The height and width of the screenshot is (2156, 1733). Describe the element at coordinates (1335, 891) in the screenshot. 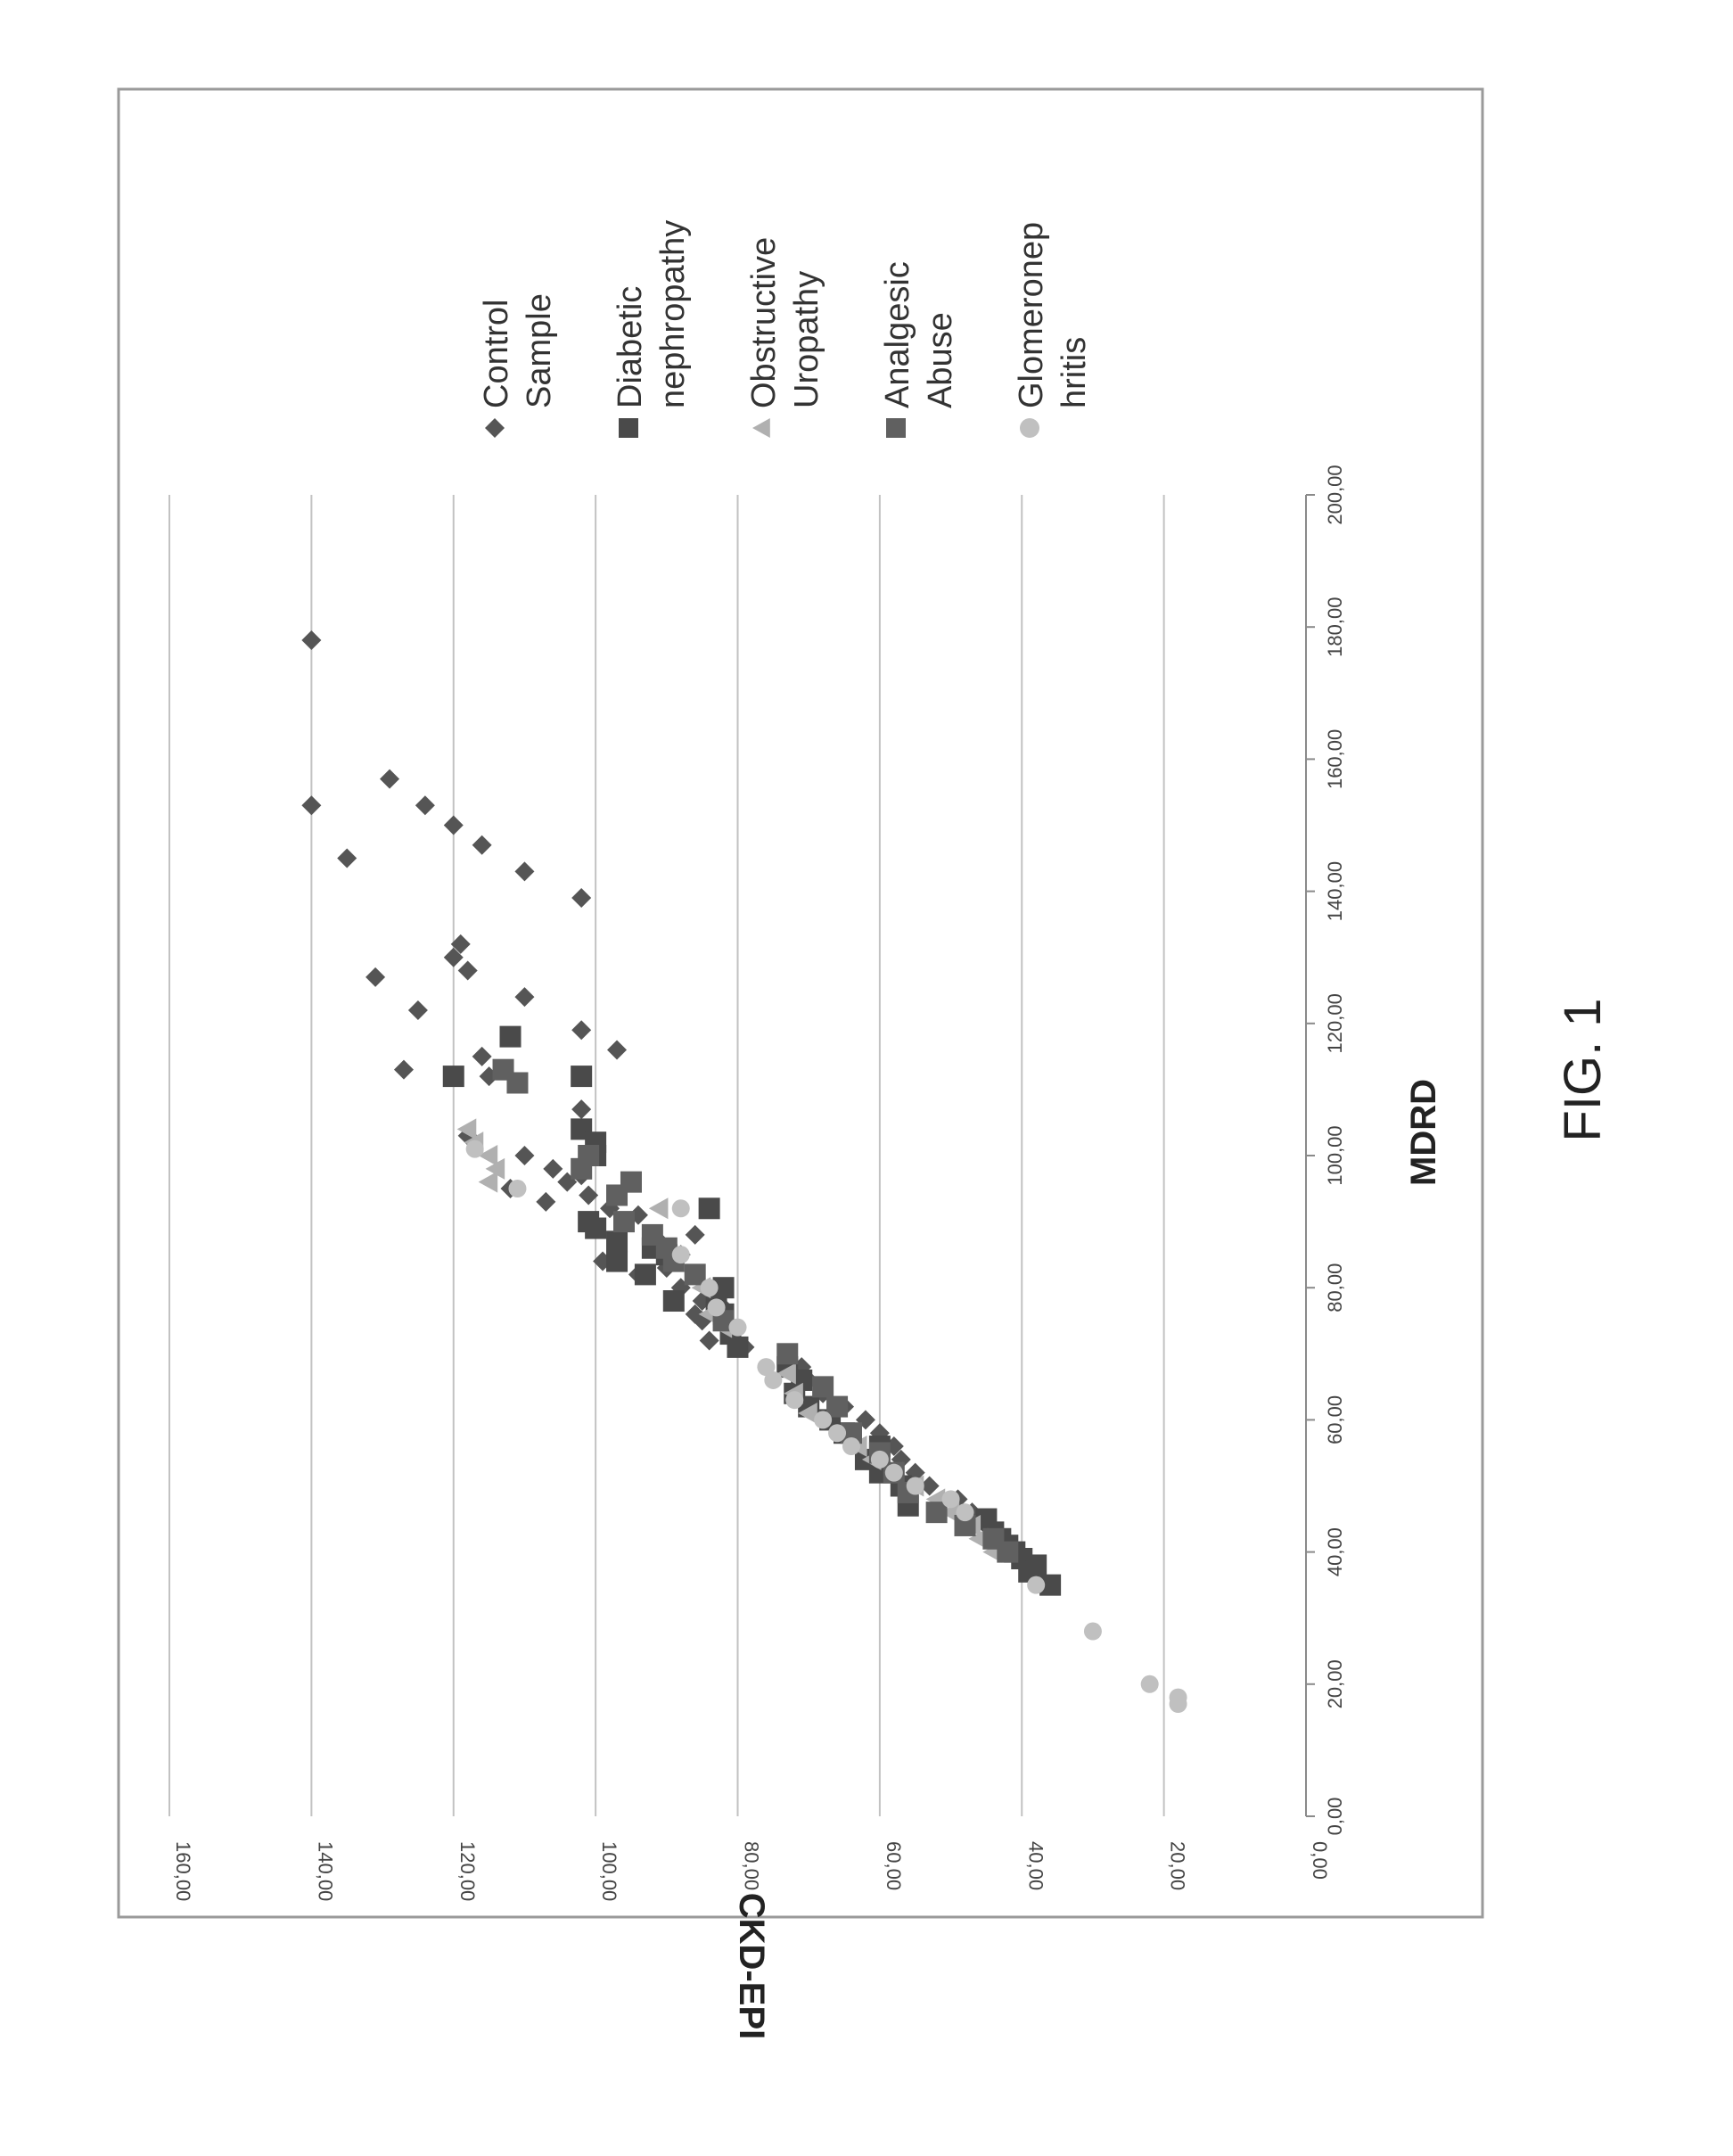

I see `x-tick-label: 140,00` at that location.